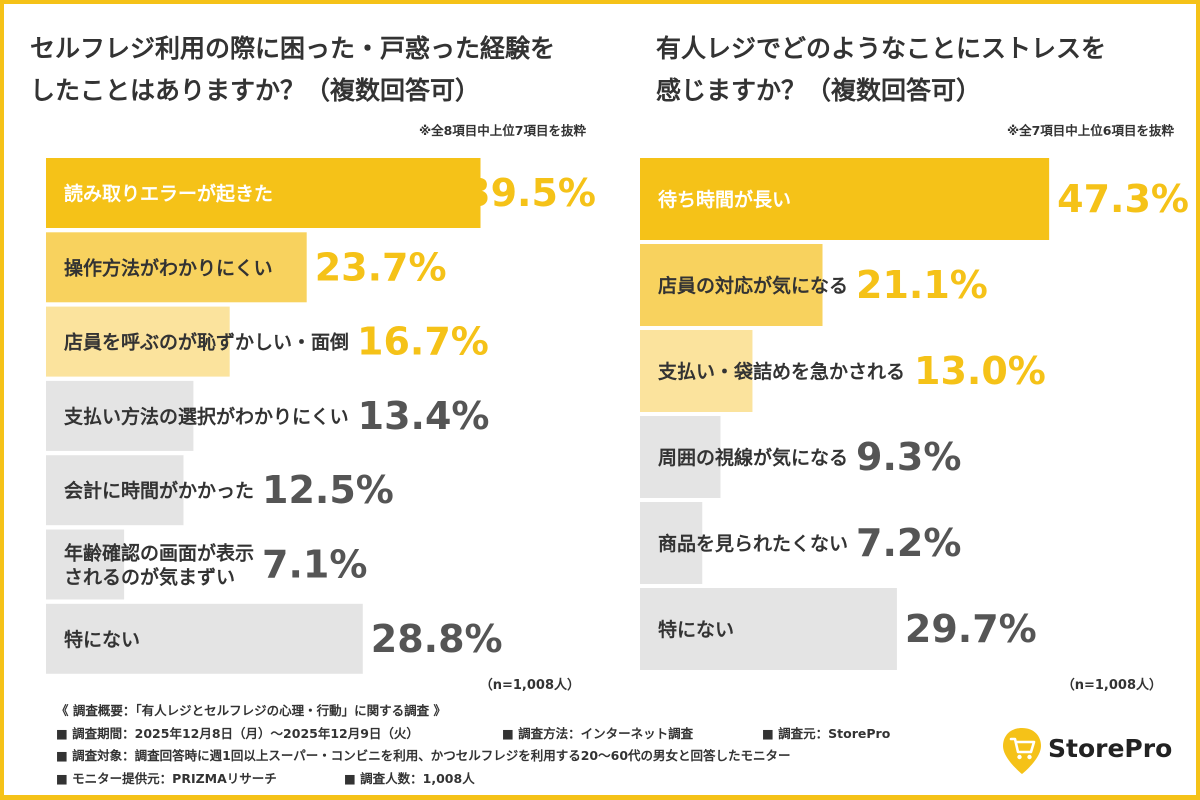  I want to click on category-label-left-4: 会計に時間がかかった, so click(159, 490).